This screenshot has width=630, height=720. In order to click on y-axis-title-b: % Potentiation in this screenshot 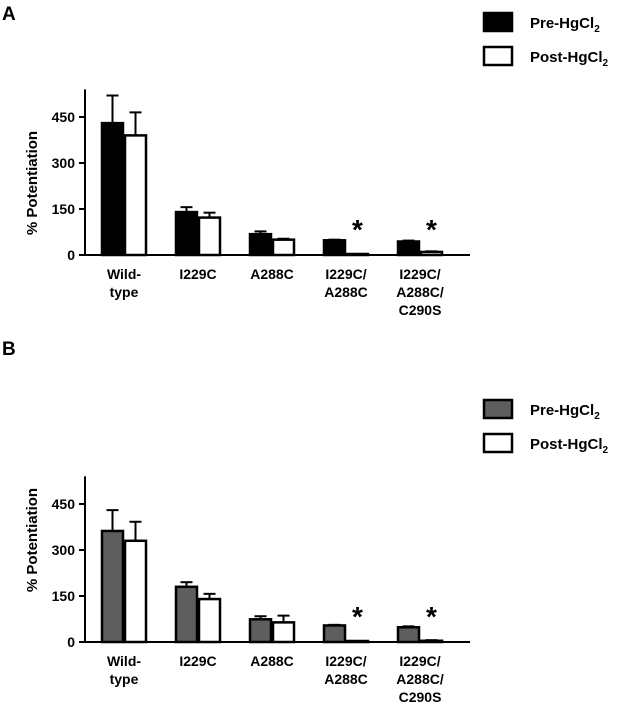, I will do `click(32, 540)`.